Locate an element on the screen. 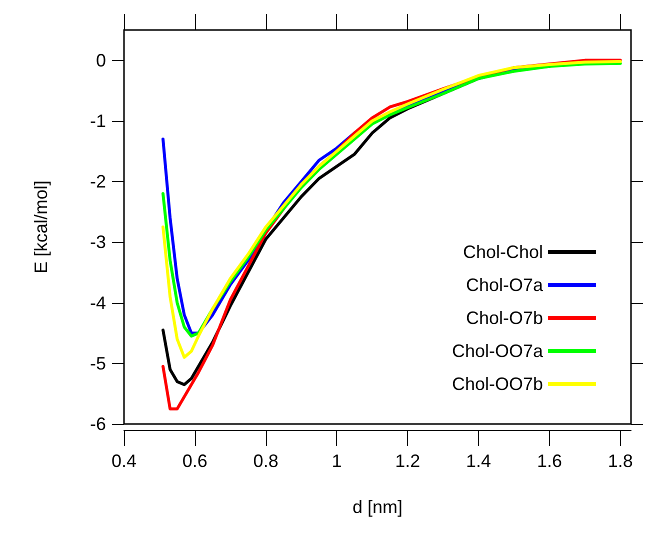  x-tick-label: 1 is located at coordinates (337, 461).